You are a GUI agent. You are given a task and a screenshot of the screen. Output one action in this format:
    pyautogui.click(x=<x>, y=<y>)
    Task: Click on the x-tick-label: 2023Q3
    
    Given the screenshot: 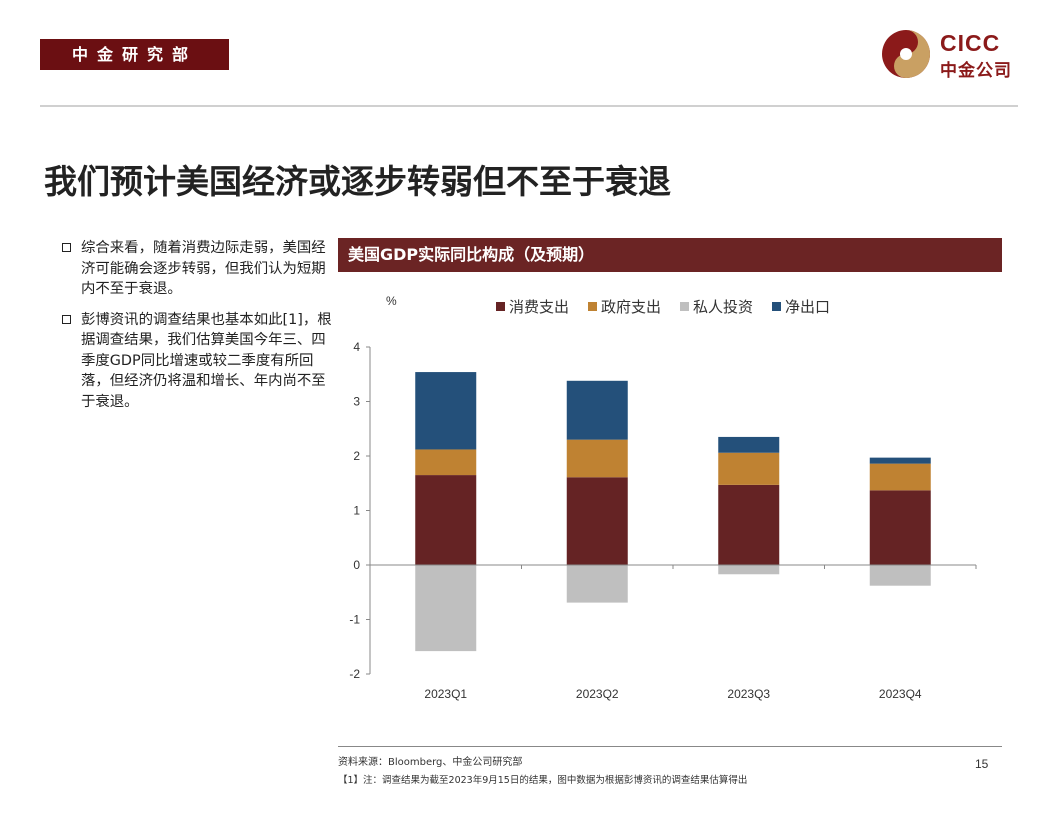 What is the action you would take?
    pyautogui.click(x=748, y=694)
    